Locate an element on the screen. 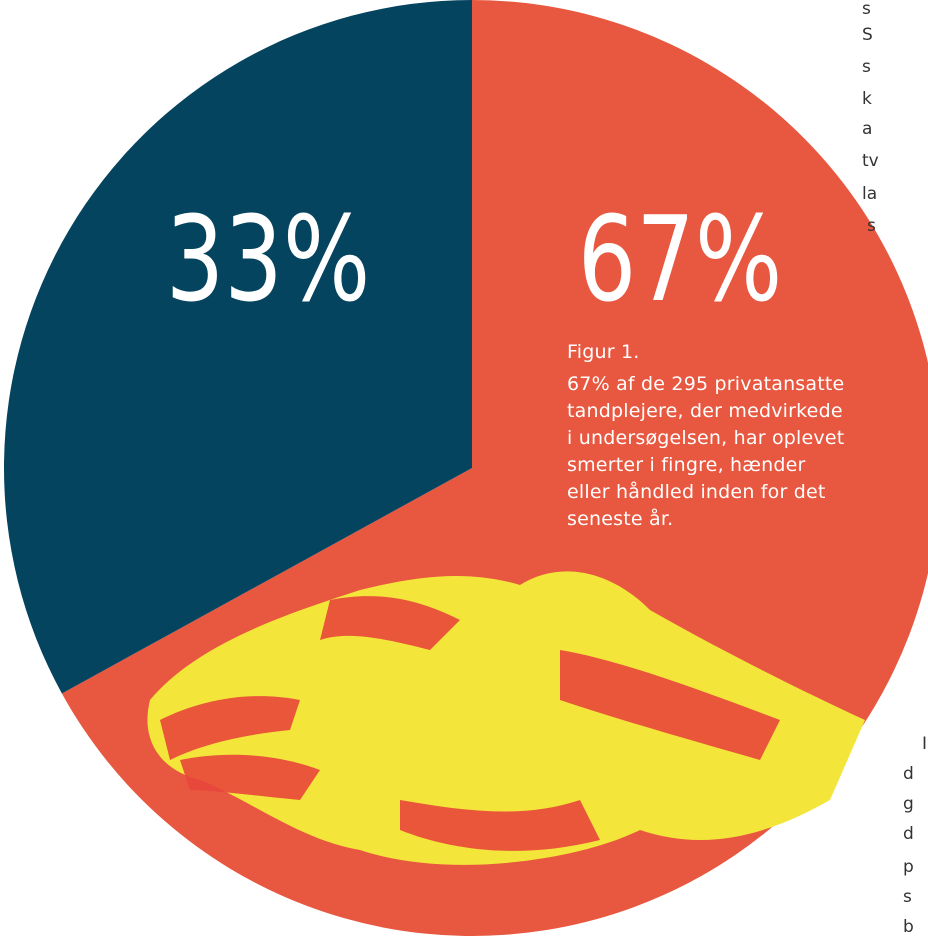  caption-line: tandplejere, der medvirkede is located at coordinates (705, 411).